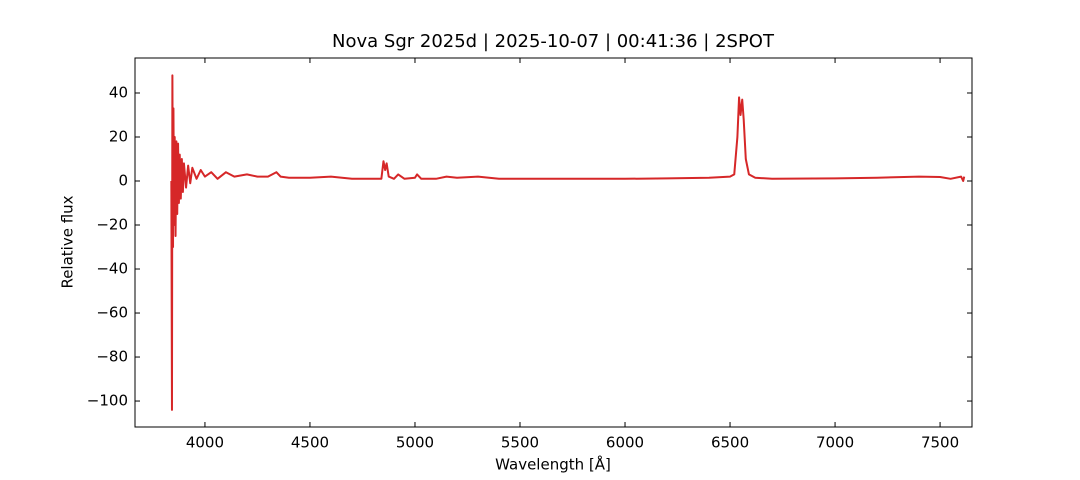  What do you see at coordinates (553, 464) in the screenshot?
I see `x-axis-label: Wavelength [Å]` at bounding box center [553, 464].